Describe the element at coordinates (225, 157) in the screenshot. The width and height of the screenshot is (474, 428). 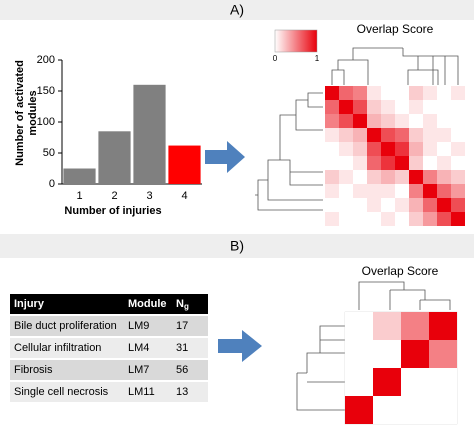
I see `arrow` at that location.